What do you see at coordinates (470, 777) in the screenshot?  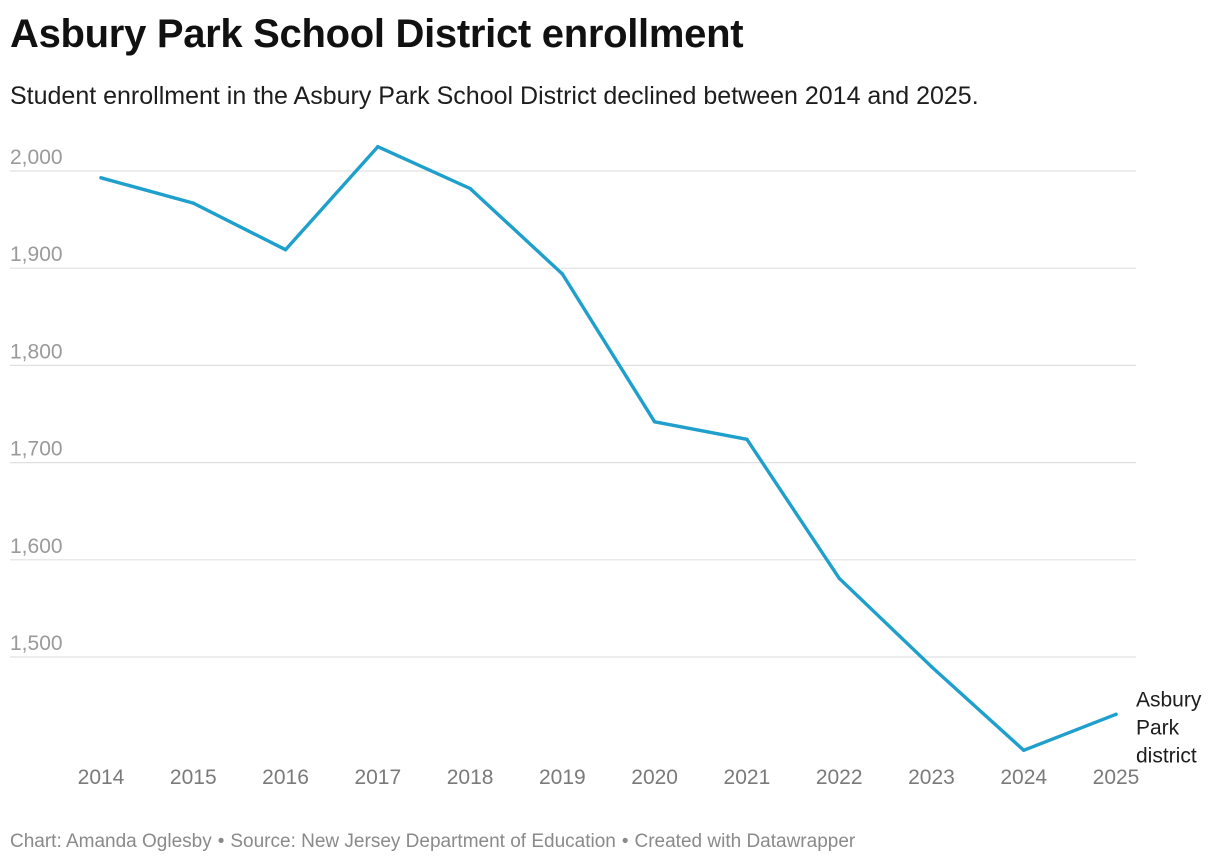 I see `x-tick-label: 2018` at bounding box center [470, 777].